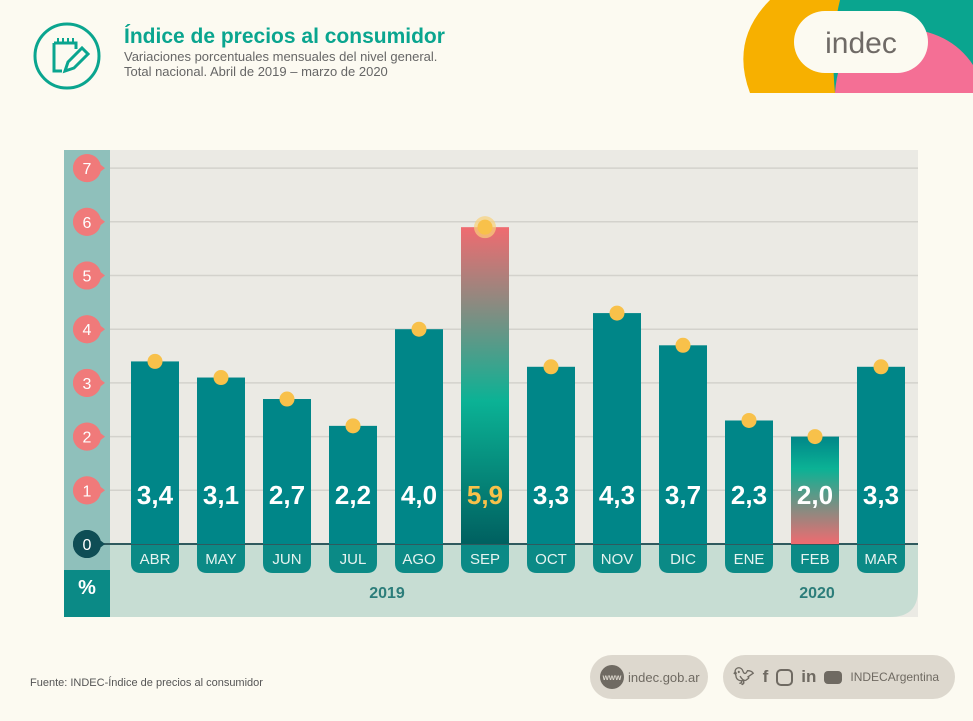  Describe the element at coordinates (881, 455) in the screenshot. I see `bar-mar` at that location.